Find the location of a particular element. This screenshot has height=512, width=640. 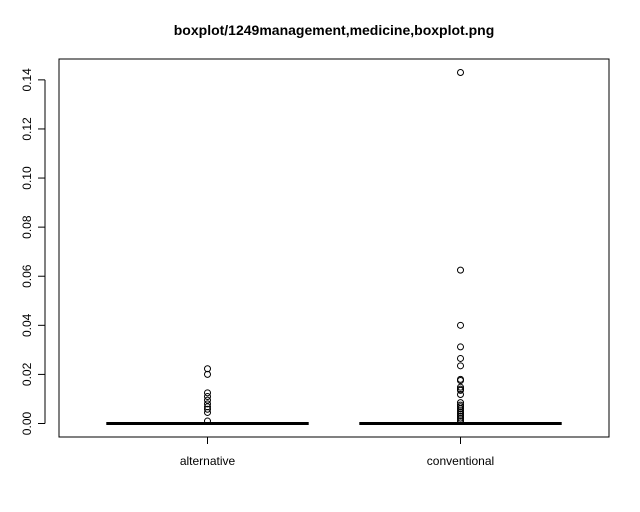

box-alternative is located at coordinates (207, 395).